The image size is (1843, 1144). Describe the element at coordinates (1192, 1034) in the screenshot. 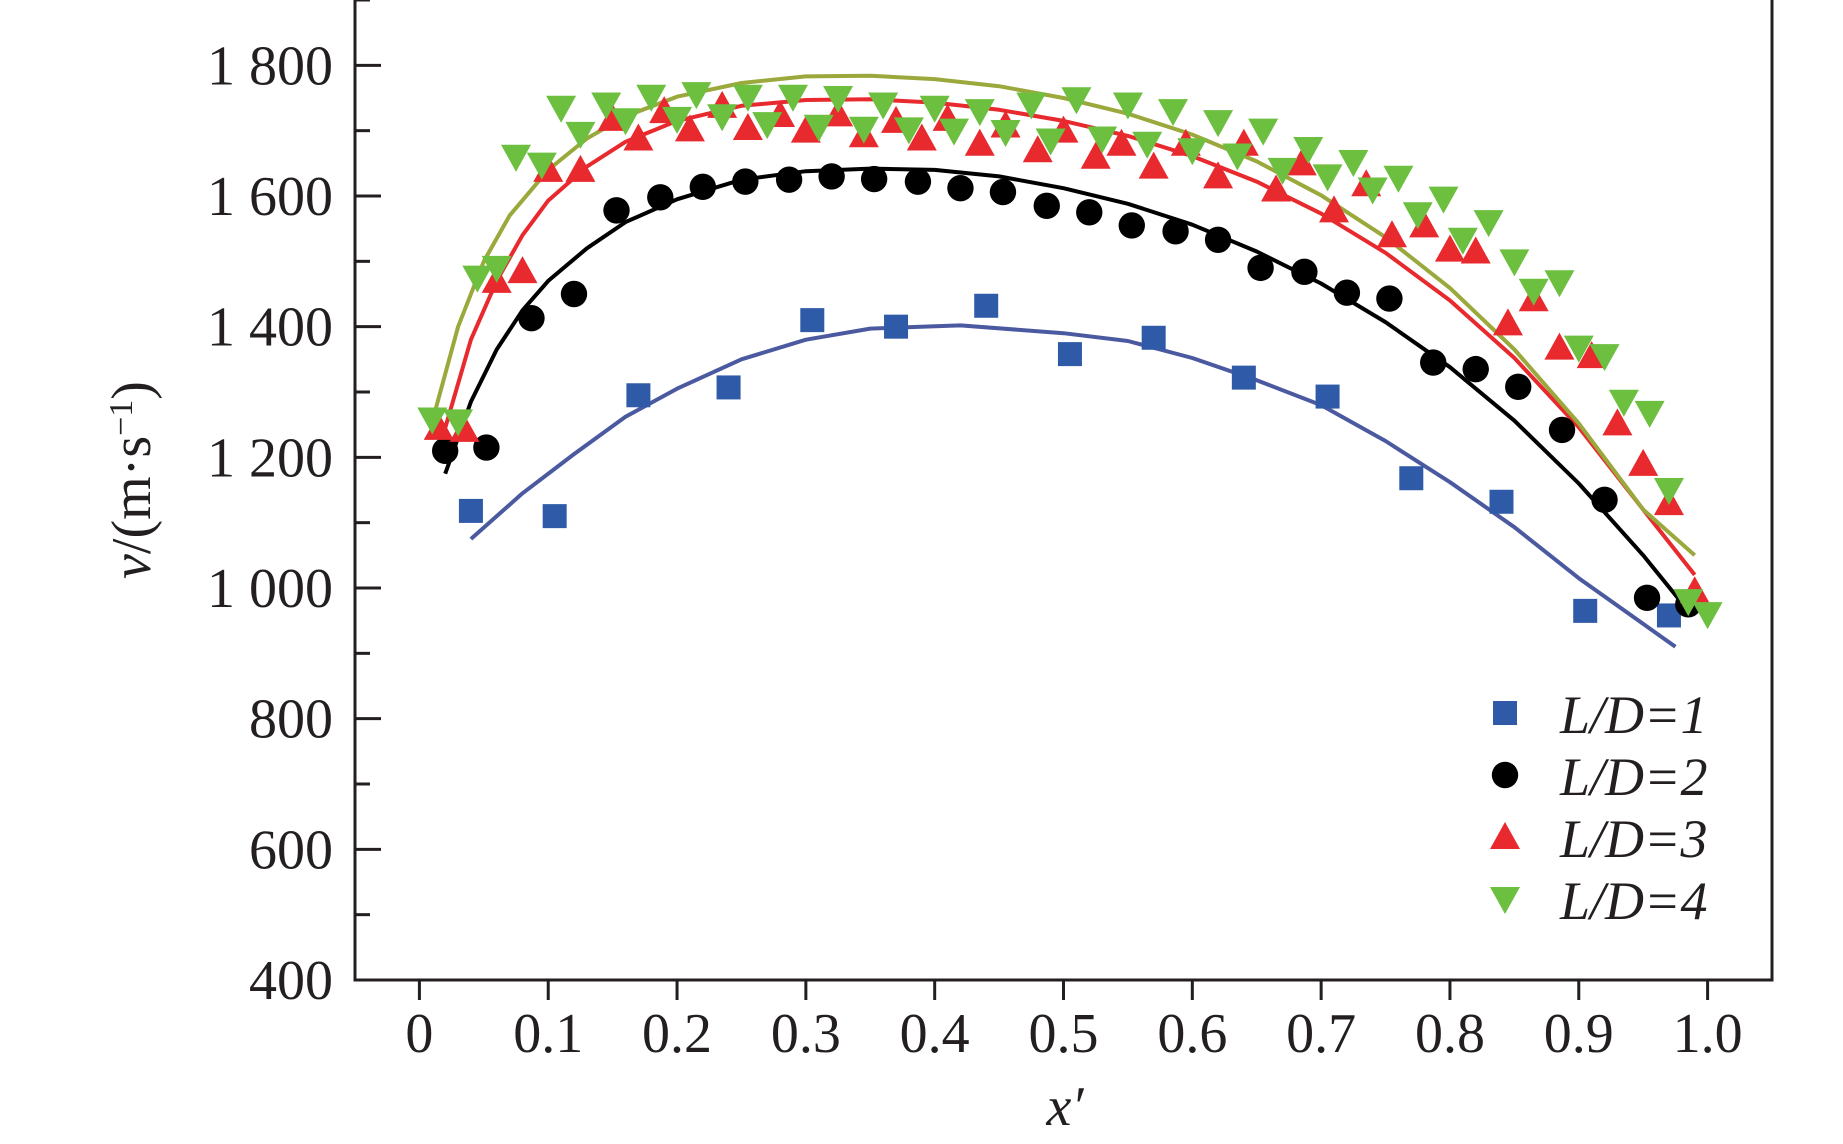

I see `x-tick-label: 0.6` at that location.